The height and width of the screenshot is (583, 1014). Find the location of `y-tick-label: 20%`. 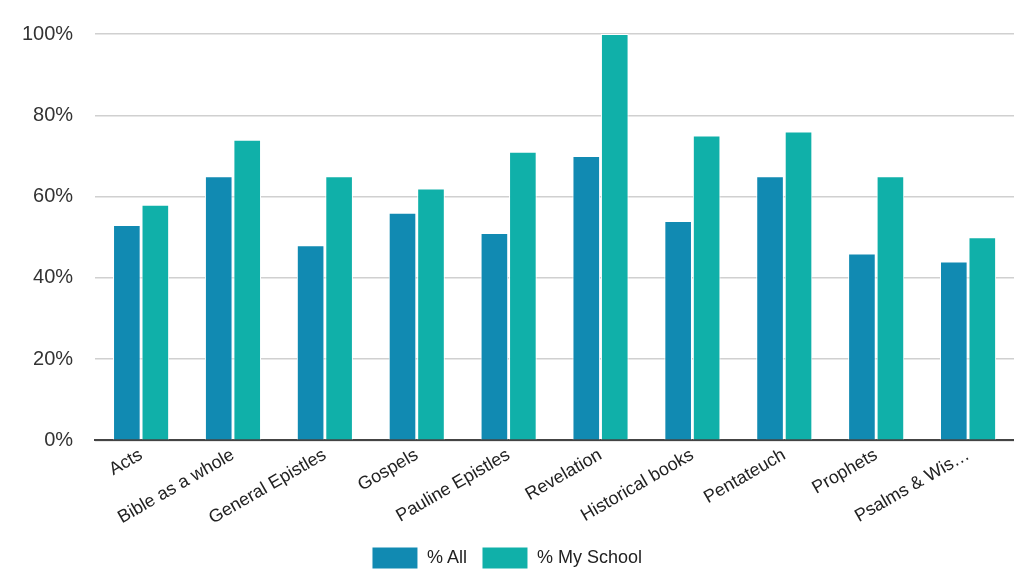

y-tick-label: 20% is located at coordinates (53, 357).